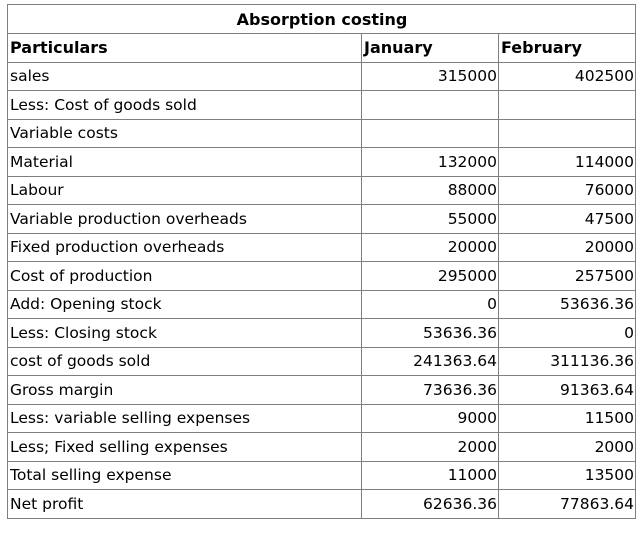  What do you see at coordinates (567, 247) in the screenshot?
I see `february-value: 20000` at bounding box center [567, 247].